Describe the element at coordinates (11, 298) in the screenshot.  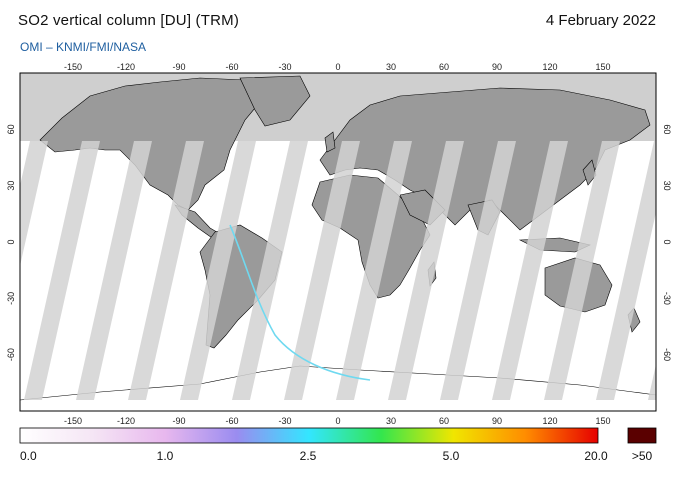
I see `lat-tick-left-3: -30` at that location.